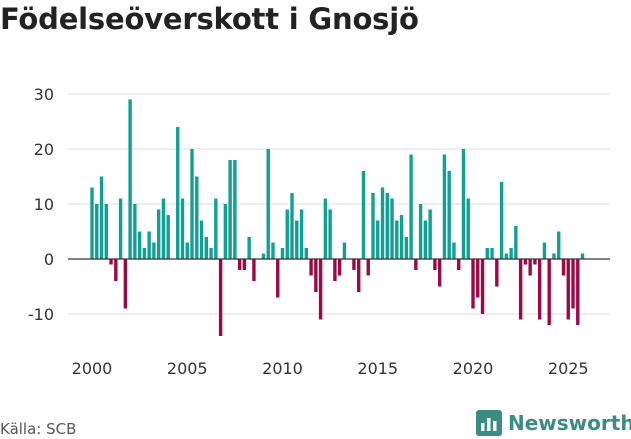 Image resolution: width=631 pixels, height=439 pixels. Describe the element at coordinates (41, 314) in the screenshot. I see `y-tick-label: -10` at that location.